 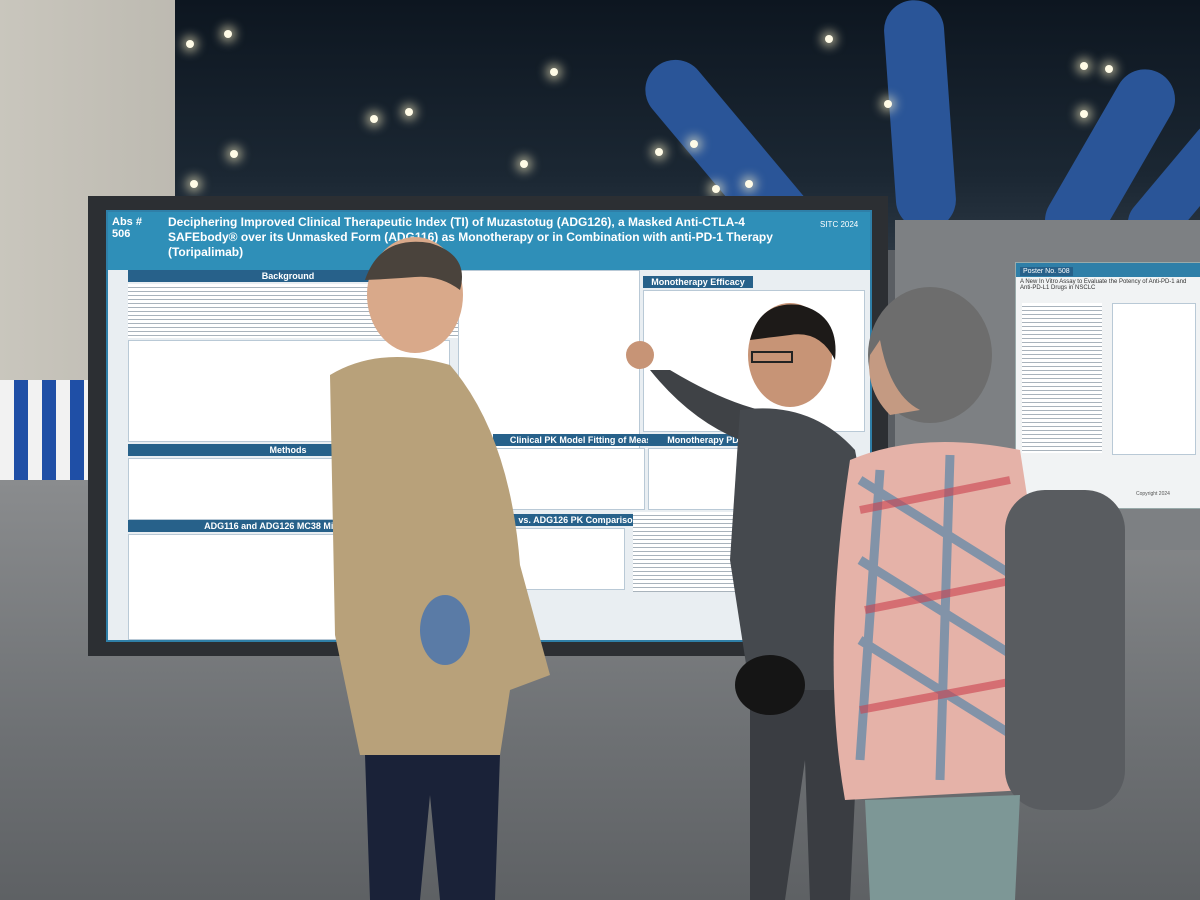 I want to click on person-presenter, so click(x=746, y=601).